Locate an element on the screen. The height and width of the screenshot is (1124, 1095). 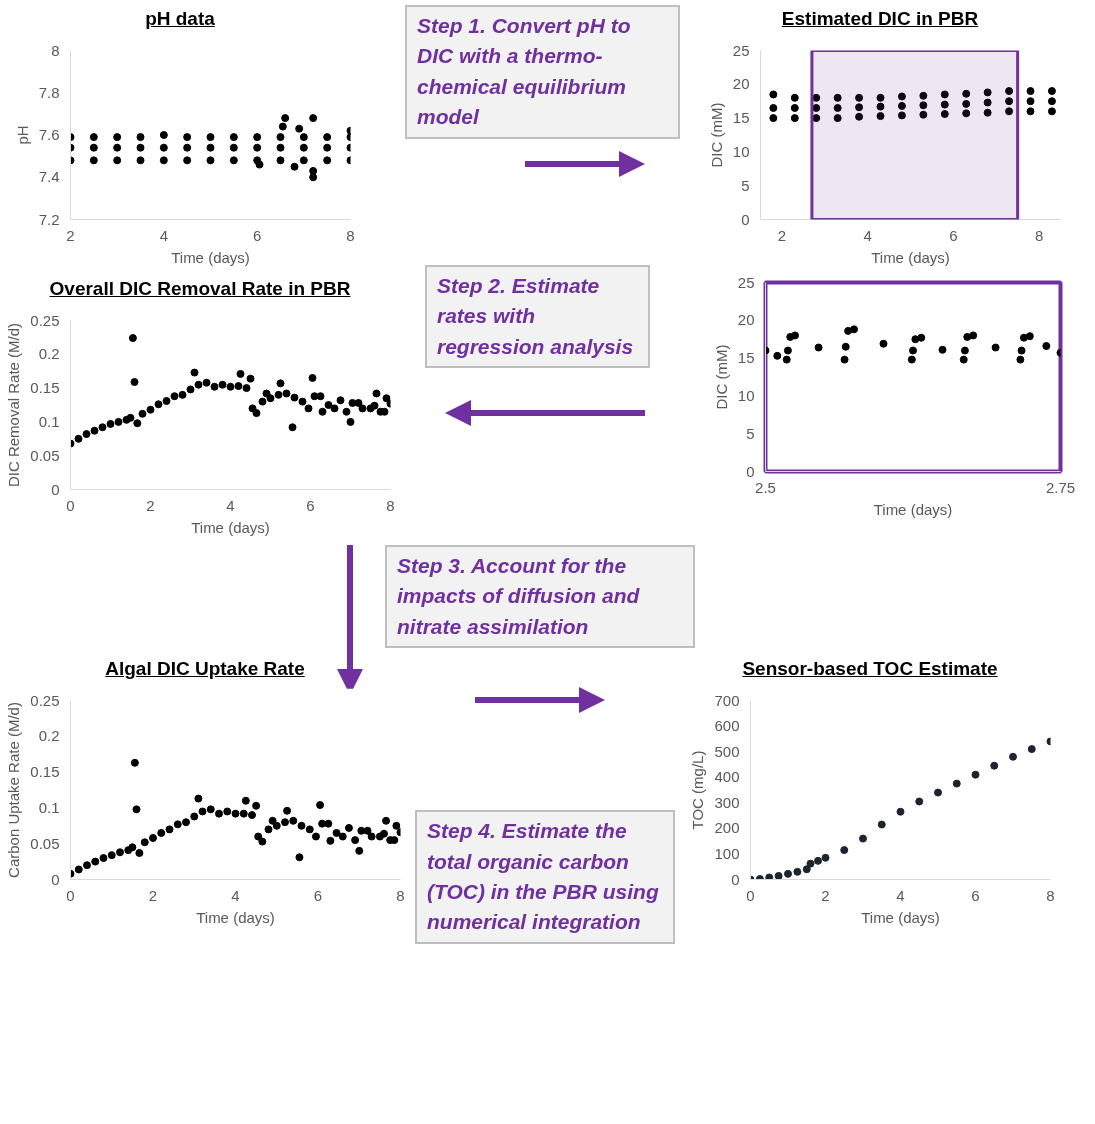
x-tick-label: 2.75 is located at coordinates (1060, 487).